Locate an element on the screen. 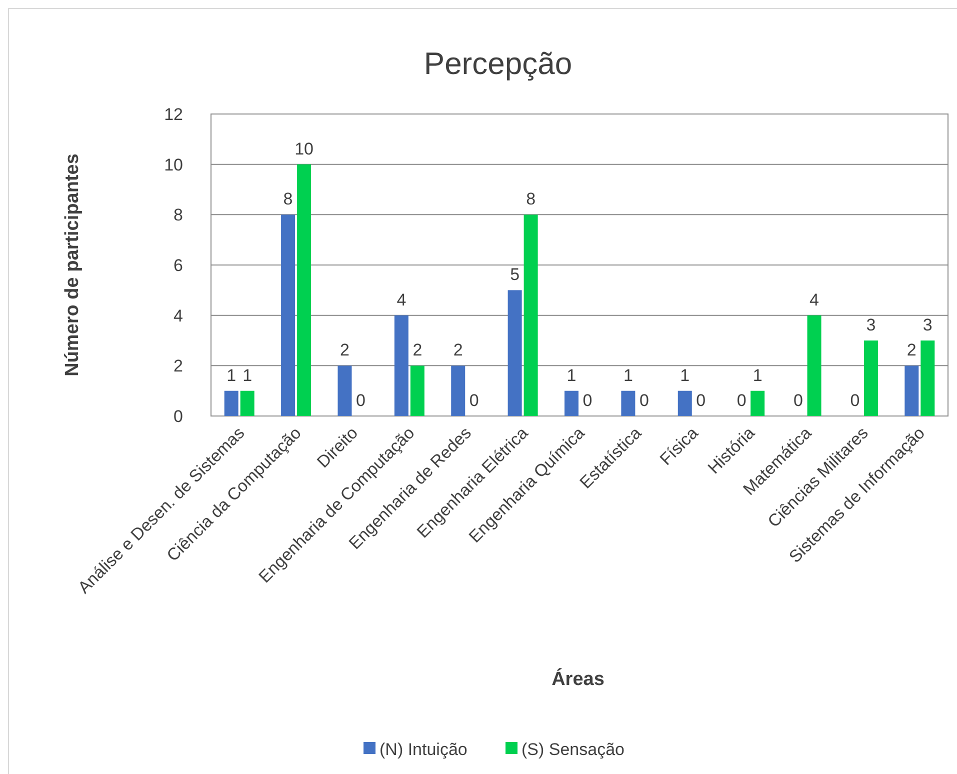 This screenshot has width=957, height=774. y-tick-label: 12 is located at coordinates (173, 114).